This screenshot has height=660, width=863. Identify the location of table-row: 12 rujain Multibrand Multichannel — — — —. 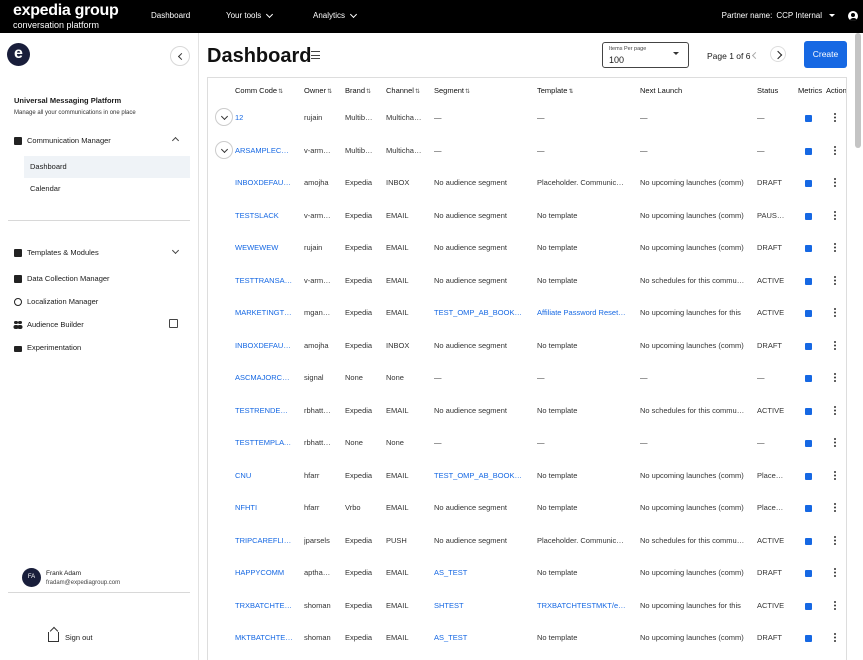
(527, 117).